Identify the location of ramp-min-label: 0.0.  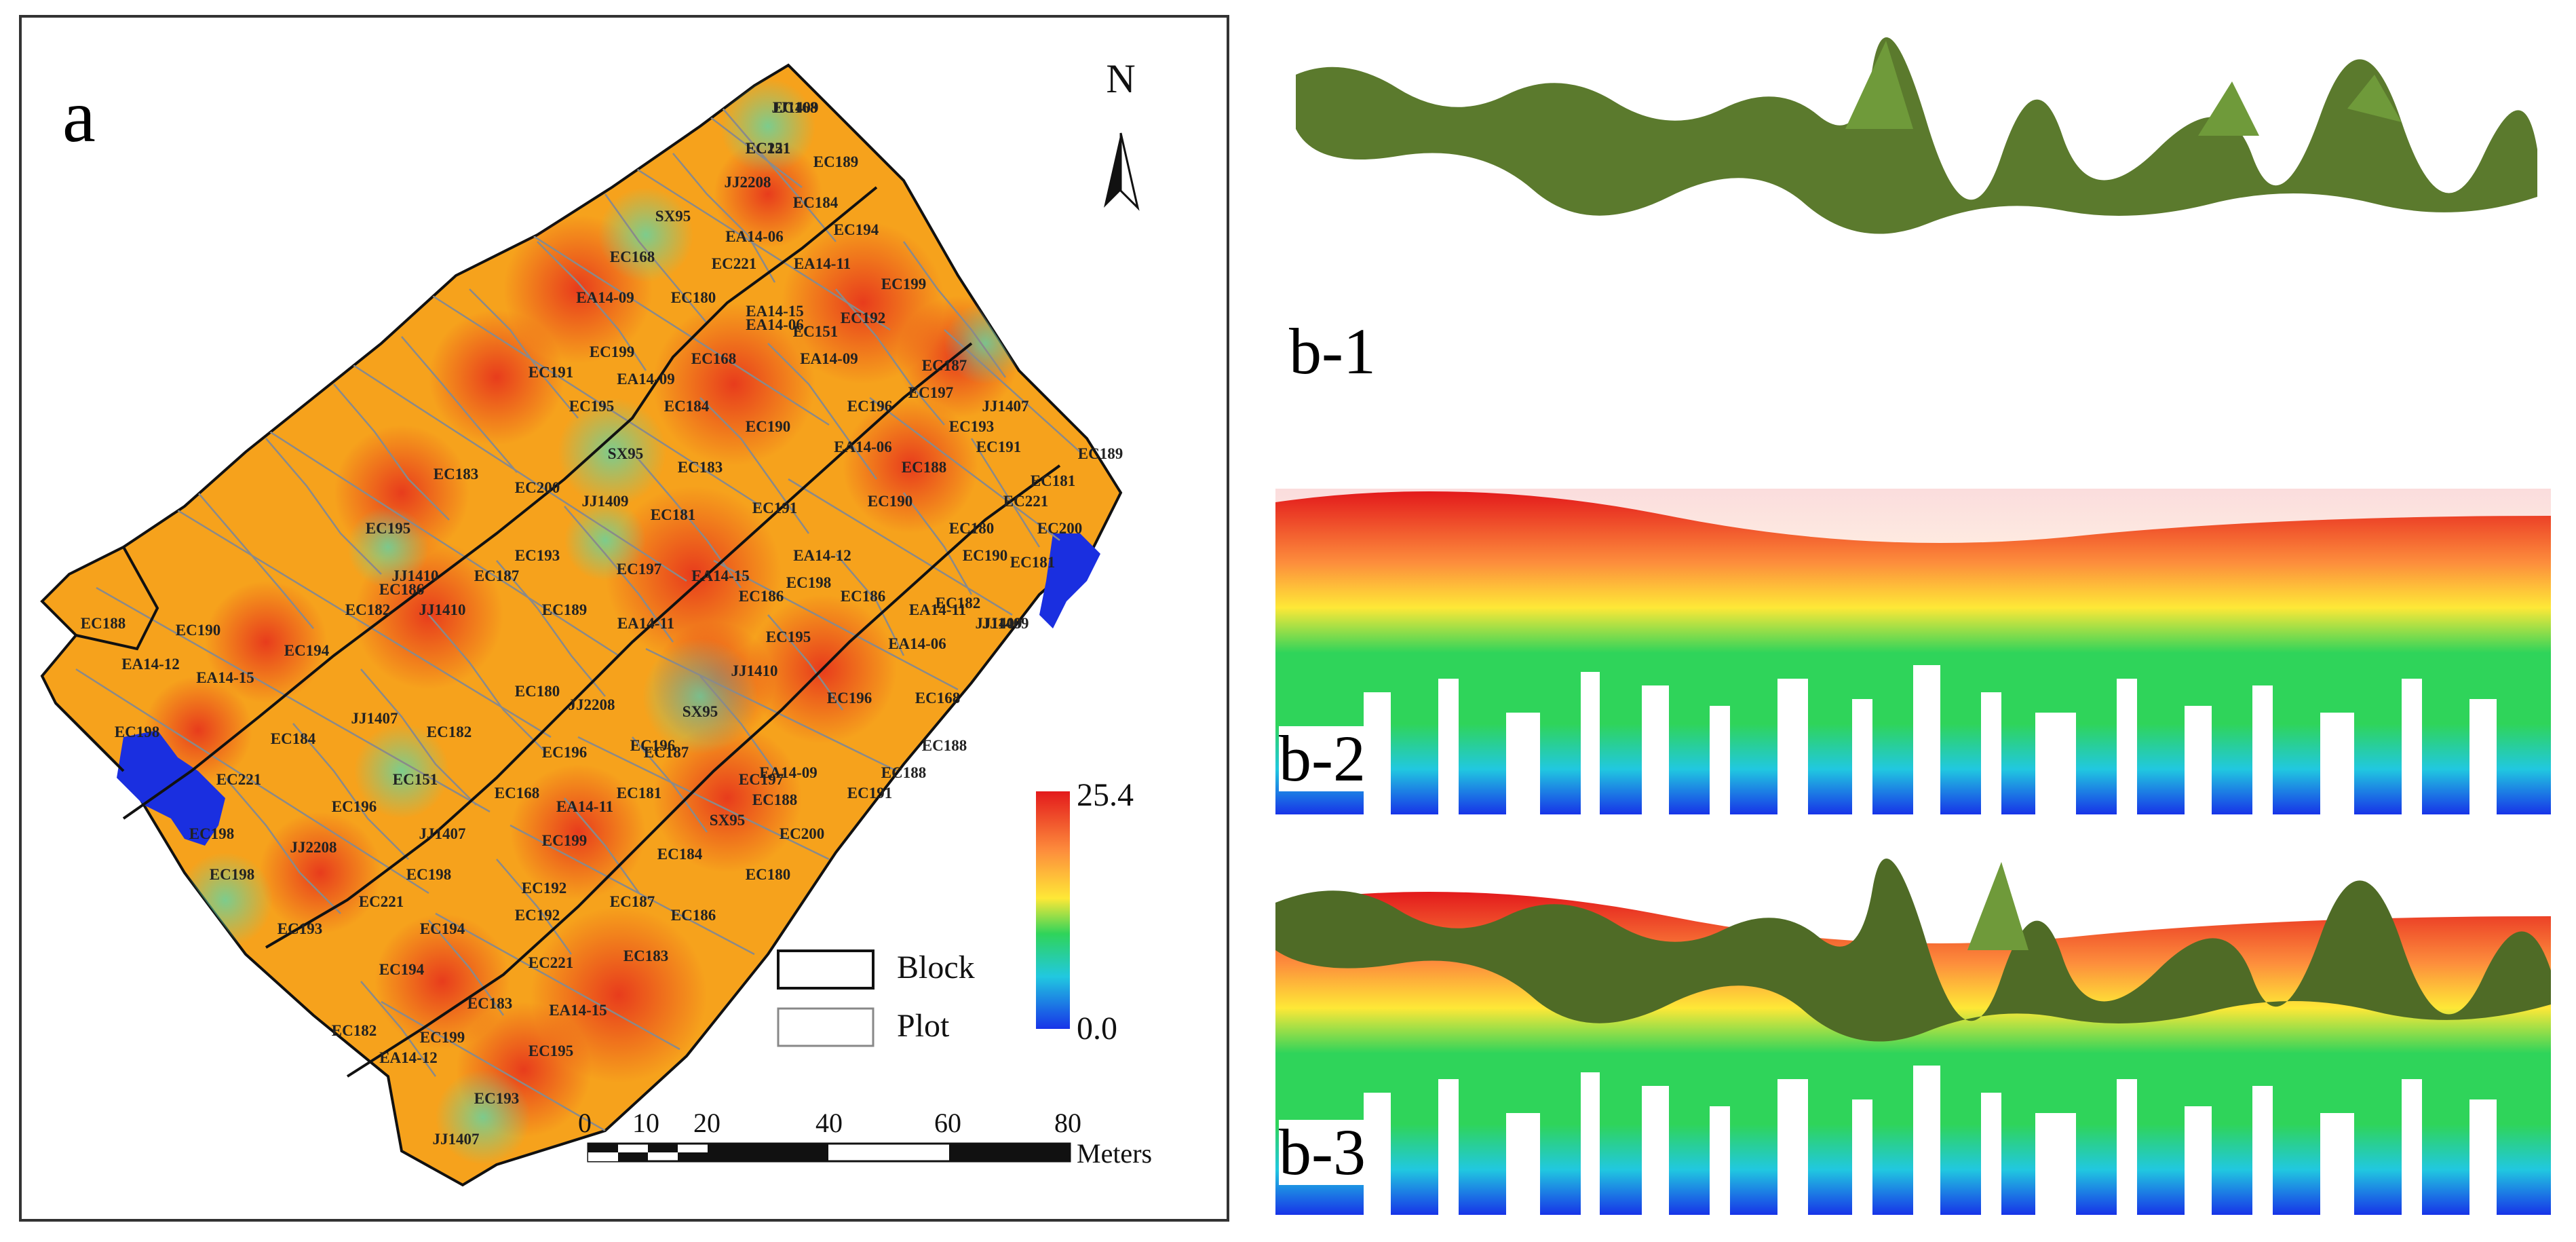
(1097, 1029).